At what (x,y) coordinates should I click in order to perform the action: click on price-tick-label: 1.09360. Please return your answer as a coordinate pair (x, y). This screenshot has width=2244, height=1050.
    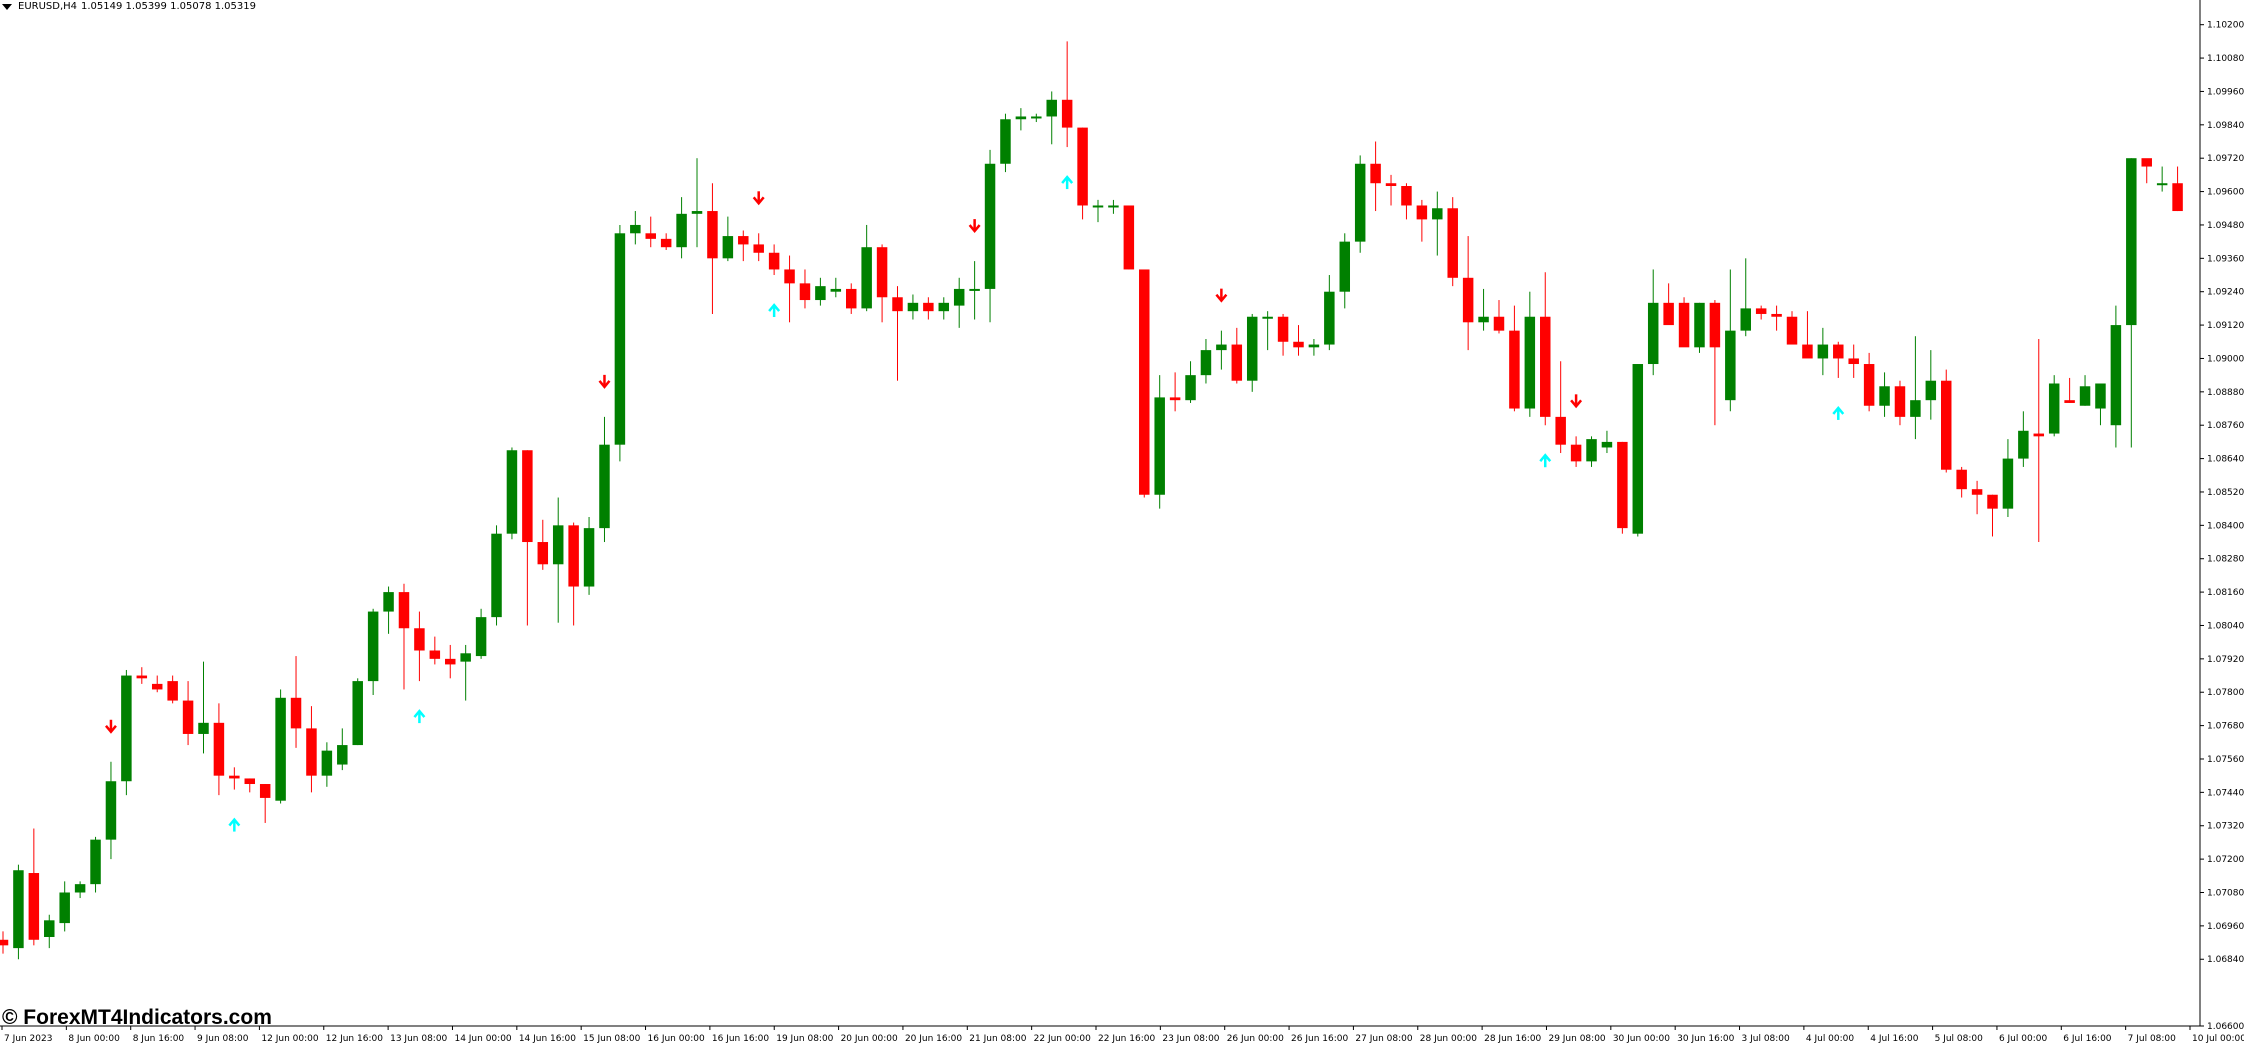
    Looking at the image, I should click on (2225, 259).